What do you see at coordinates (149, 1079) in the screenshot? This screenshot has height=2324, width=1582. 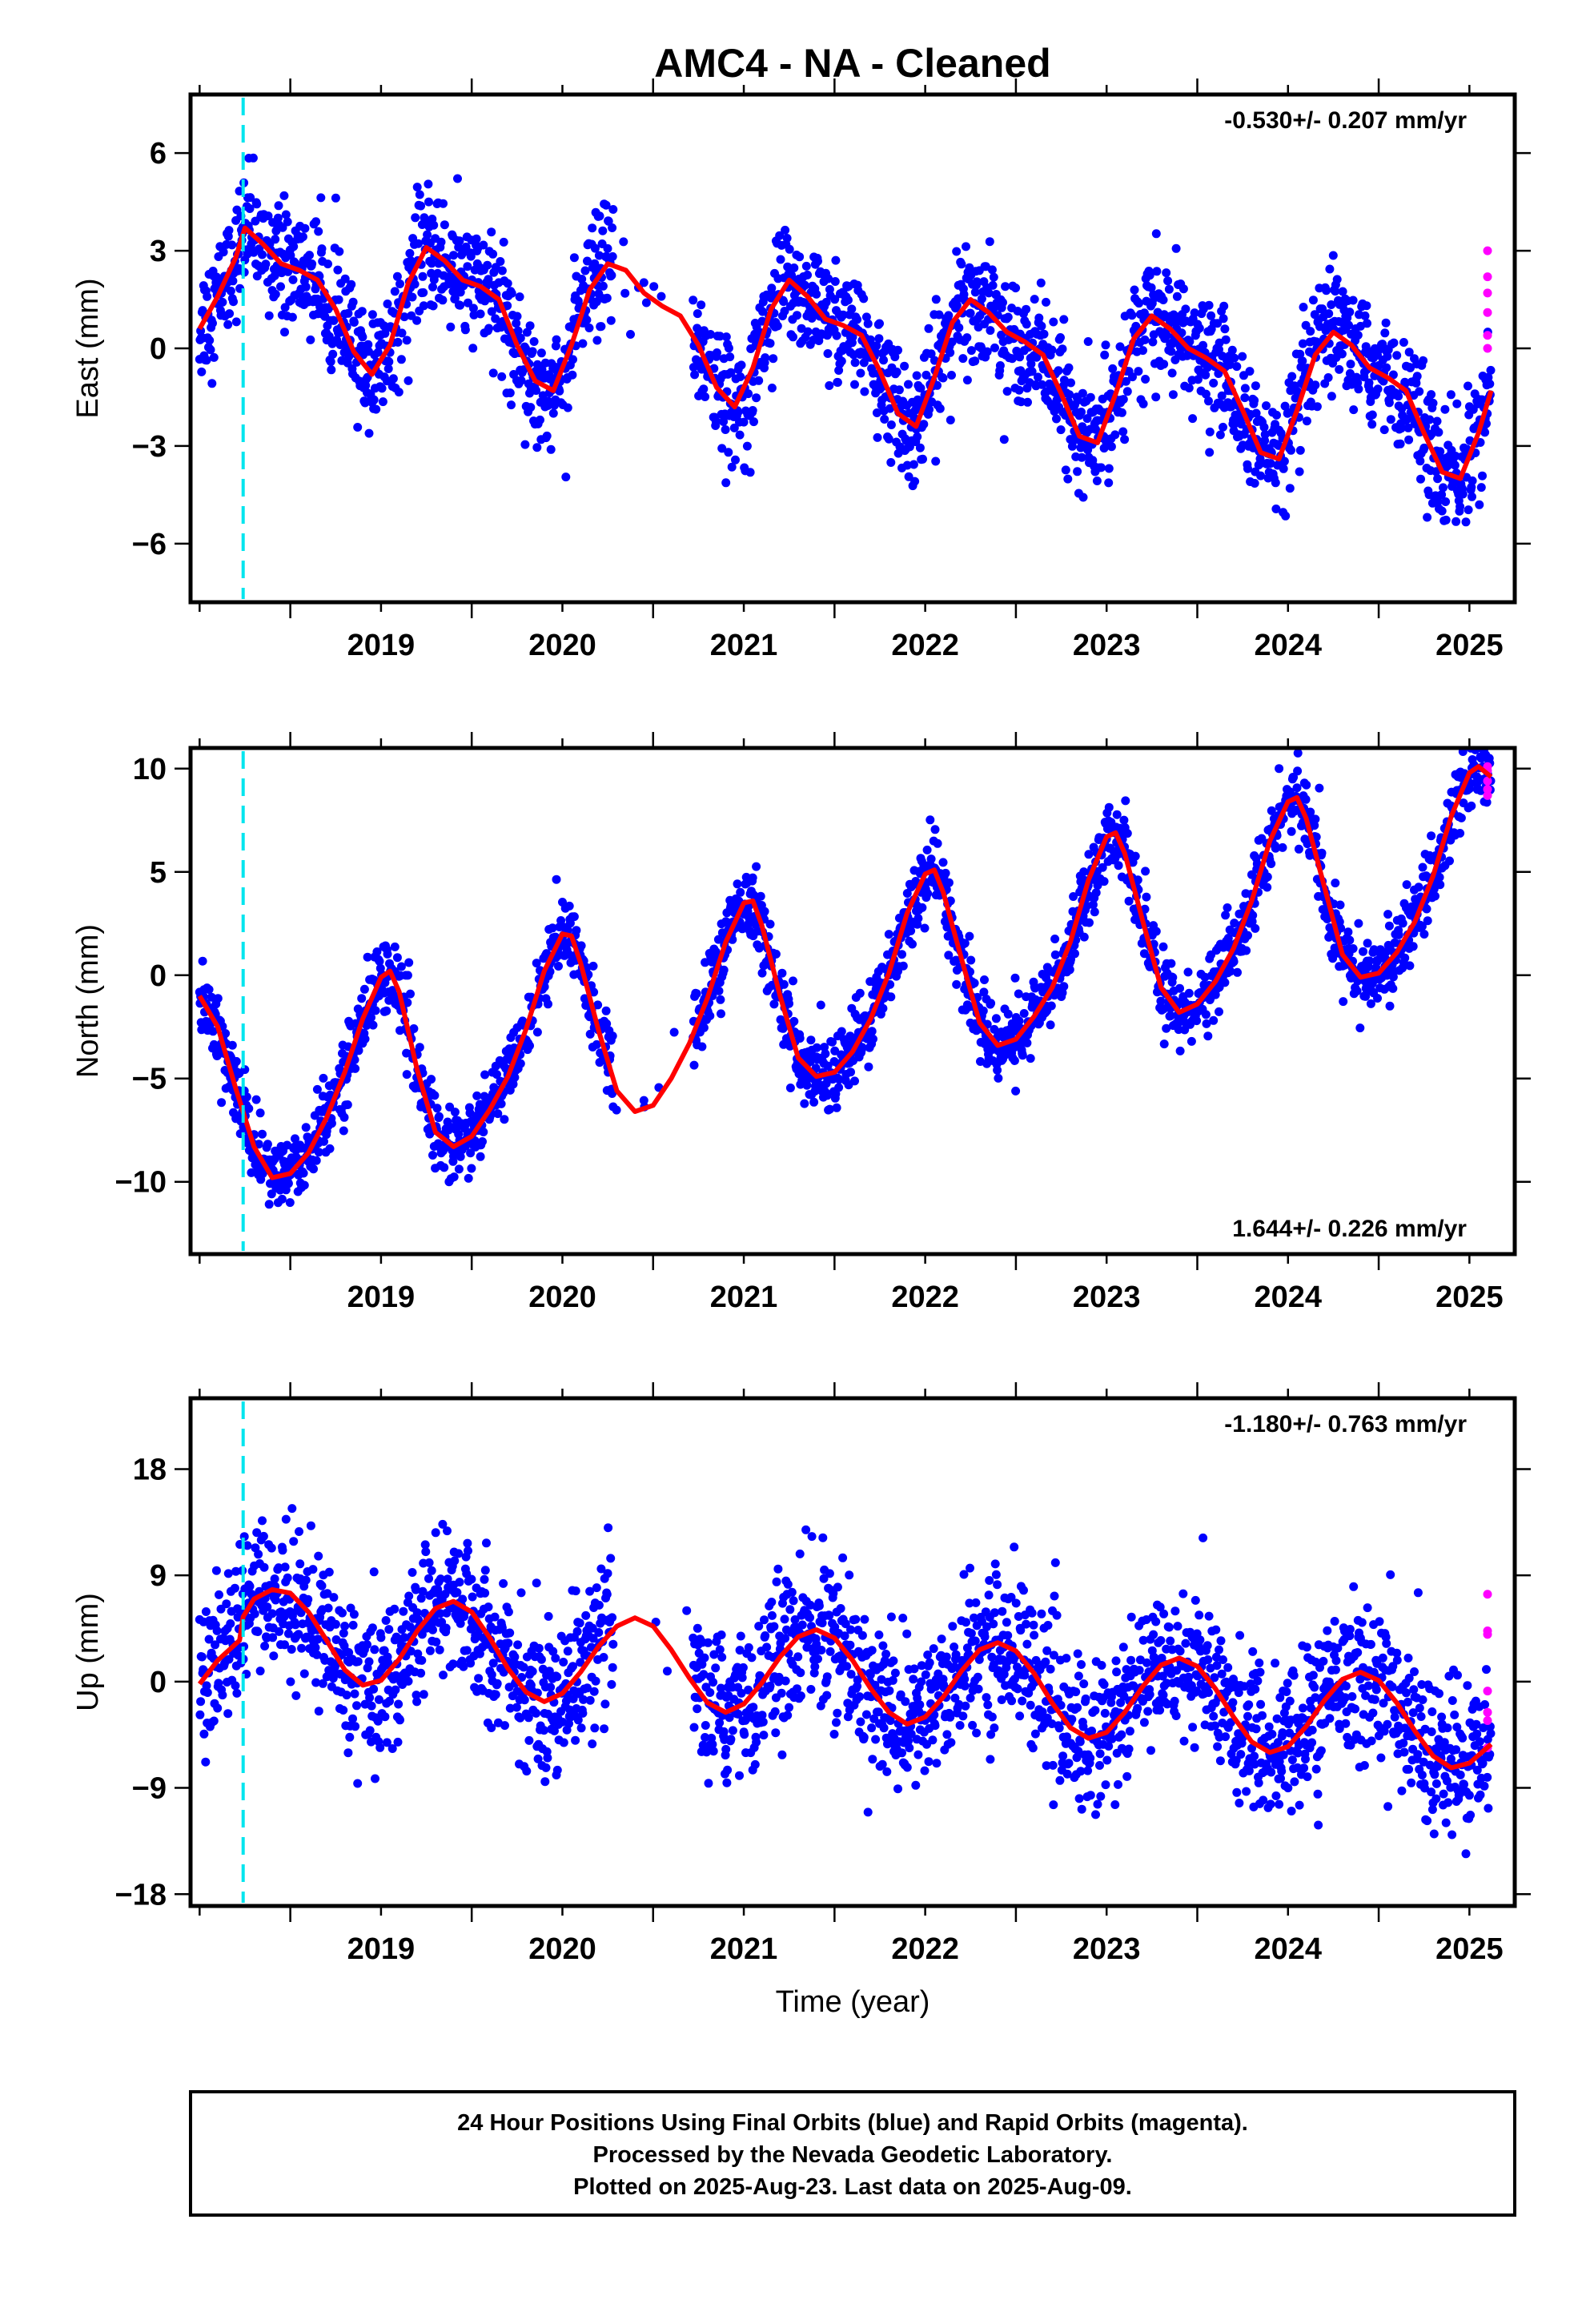 I see `north-y-tick-label: −5` at bounding box center [149, 1079].